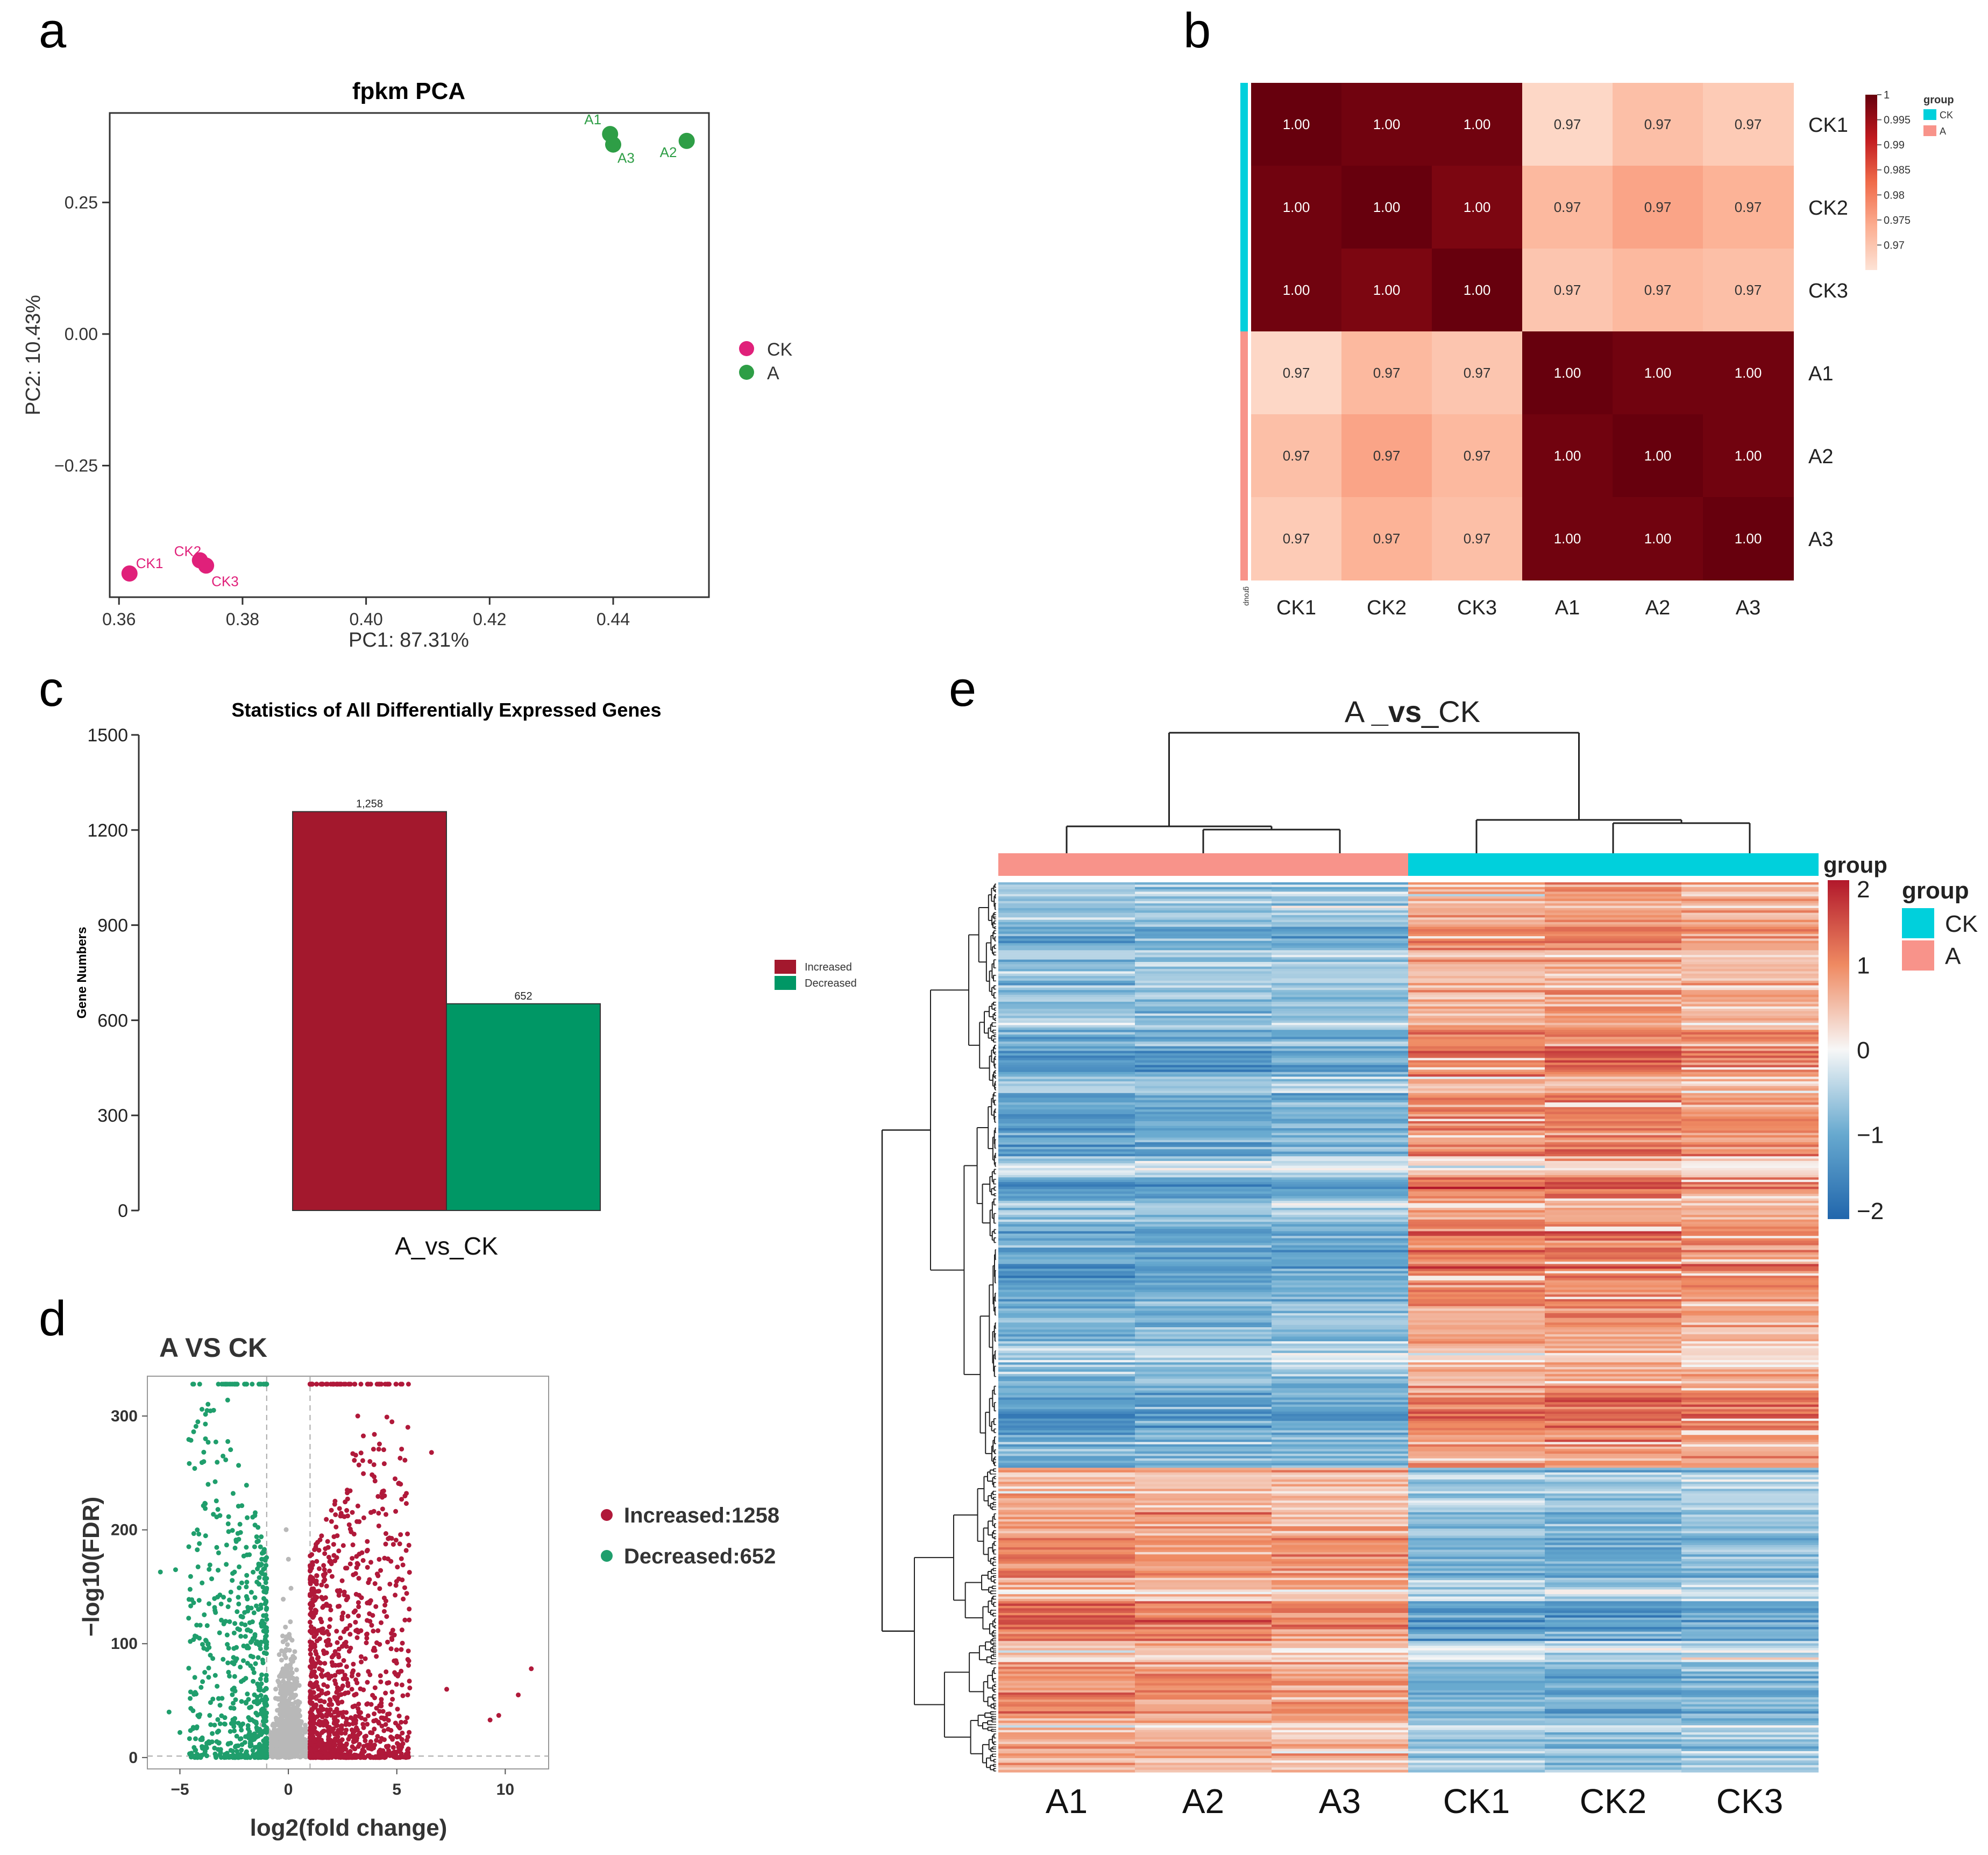 The width and height of the screenshot is (1988, 1855). I want to click on pca-x-tick-label: 0.40, so click(365, 619).